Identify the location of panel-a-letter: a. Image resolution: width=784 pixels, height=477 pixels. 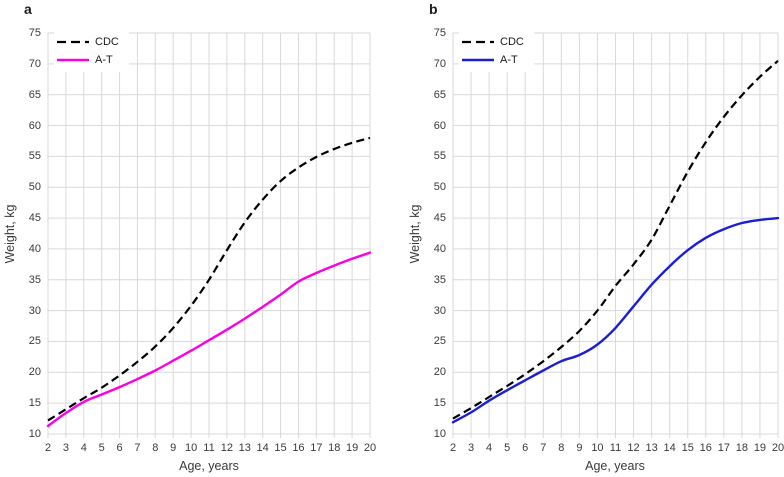
(28, 9).